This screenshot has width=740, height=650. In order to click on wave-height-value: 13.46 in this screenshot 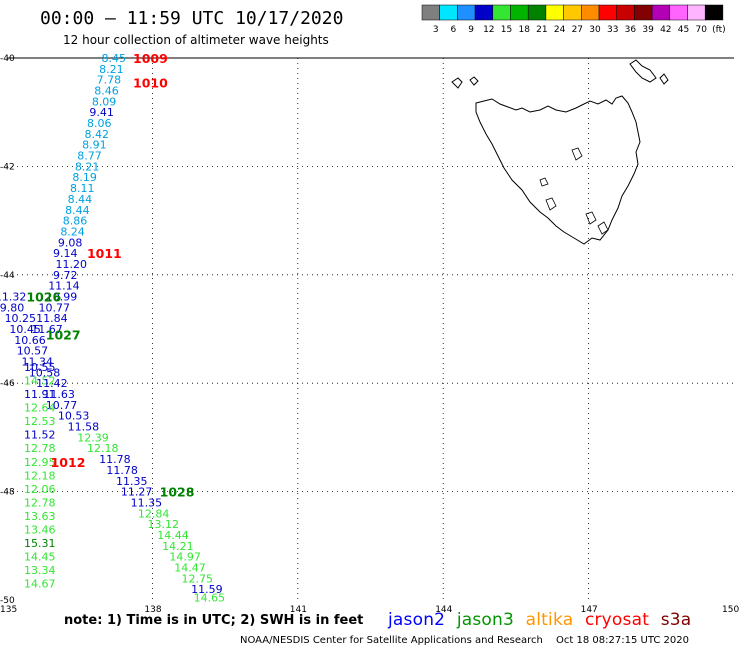, I will do `click(40, 530)`.